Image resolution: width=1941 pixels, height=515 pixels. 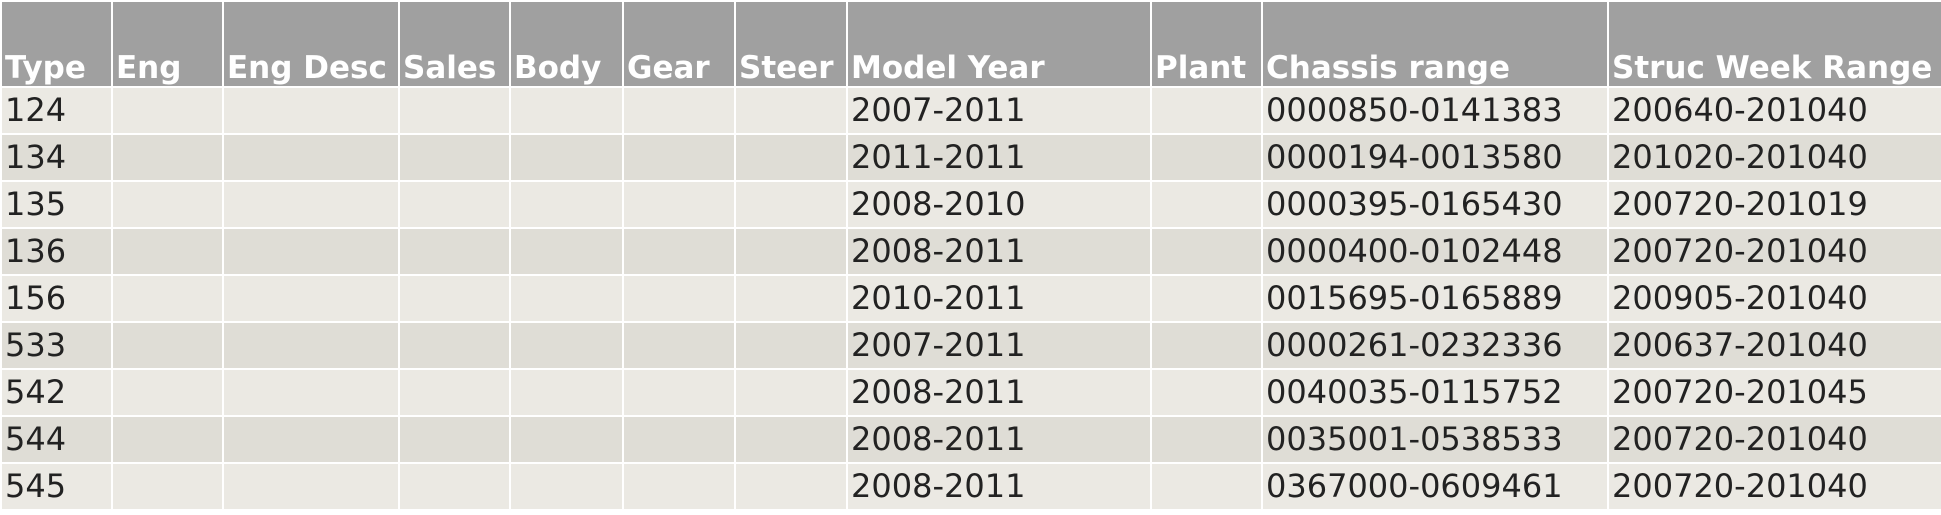 I want to click on table-row: 156 2010-2011 0015695-0165889 200905-201040, so click(x=971, y=298).